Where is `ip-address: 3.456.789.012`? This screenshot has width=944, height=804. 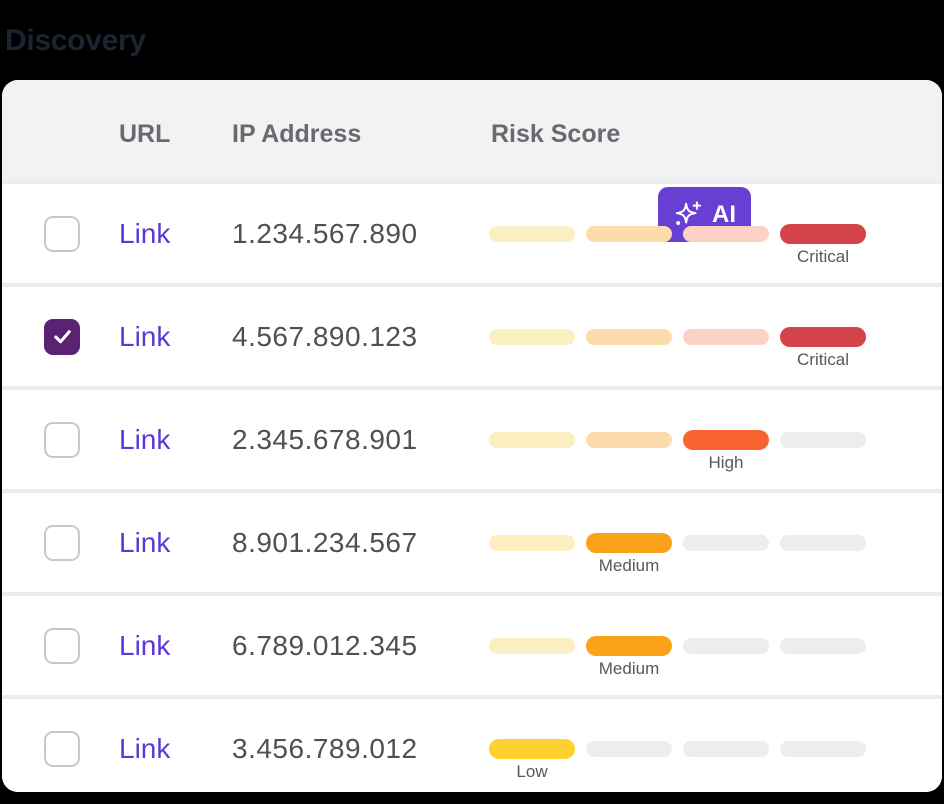
ip-address: 3.456.789.012 is located at coordinates (325, 748).